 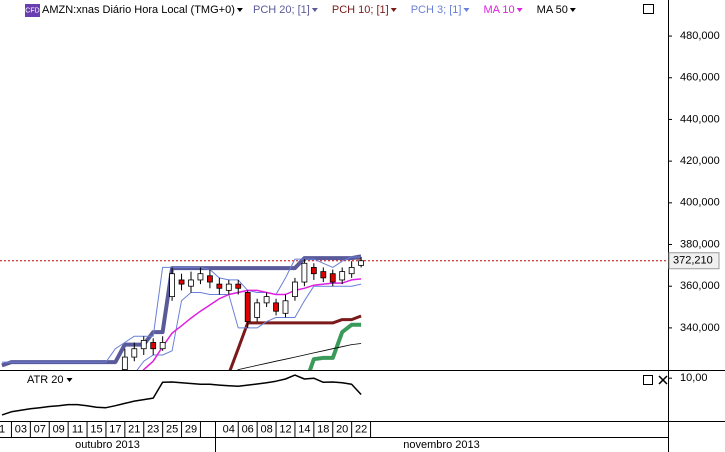 I want to click on x-tick-label: 07, so click(x=40, y=429).